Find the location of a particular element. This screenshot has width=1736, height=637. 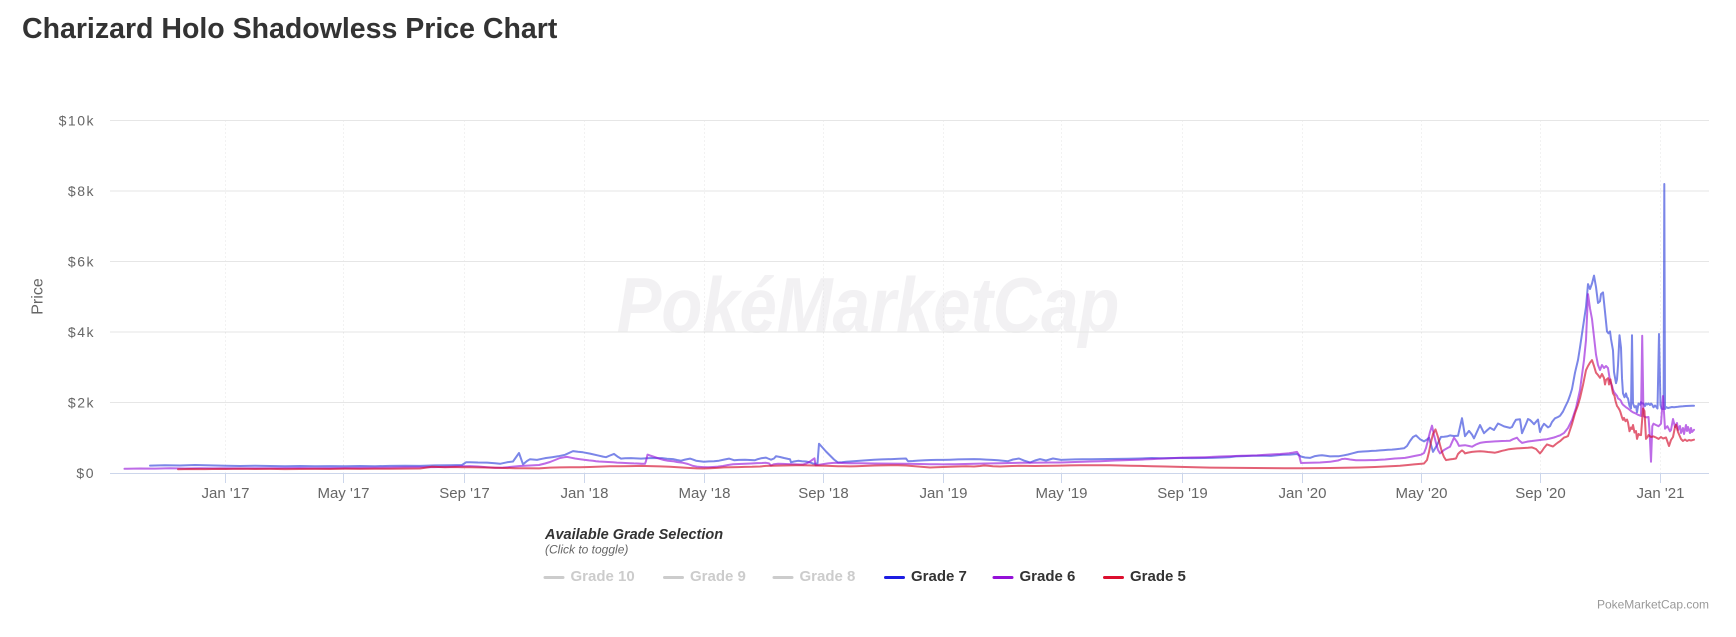

svg-text: Grade 5 is located at coordinates (1158, 576).